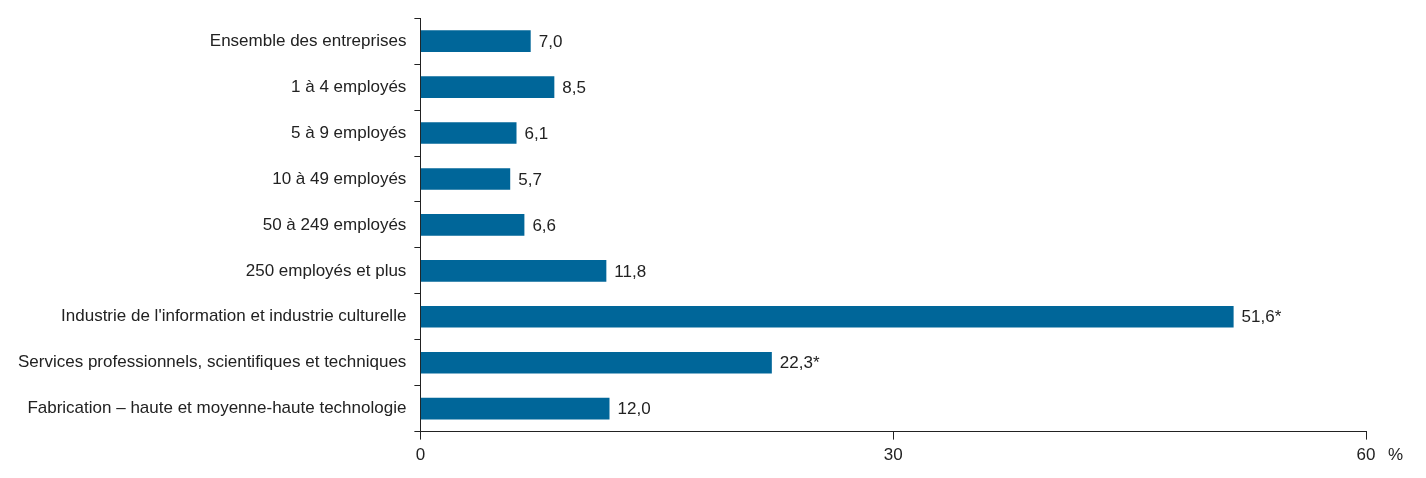 The width and height of the screenshot is (1426, 478). What do you see at coordinates (550, 41) in the screenshot?
I see `data-label: 7,0` at bounding box center [550, 41].